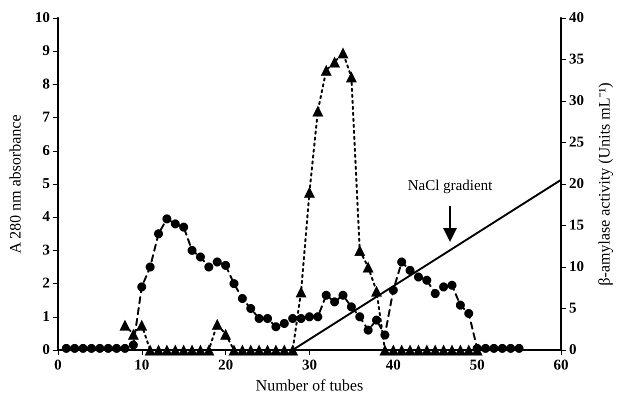 Image resolution: width=621 pixels, height=404 pixels. Describe the element at coordinates (46, 51) in the screenshot. I see `y-tick-label: 9` at that location.